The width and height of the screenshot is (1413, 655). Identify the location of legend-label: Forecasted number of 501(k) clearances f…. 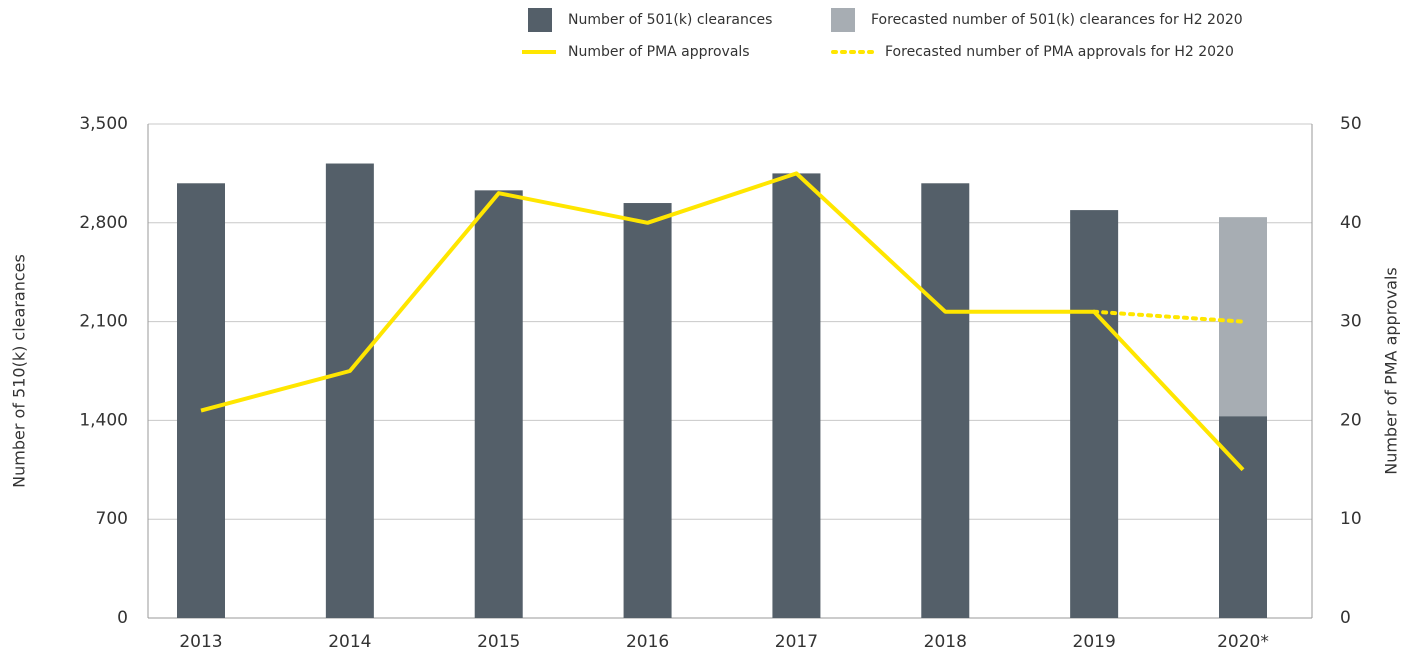
(1057, 20).